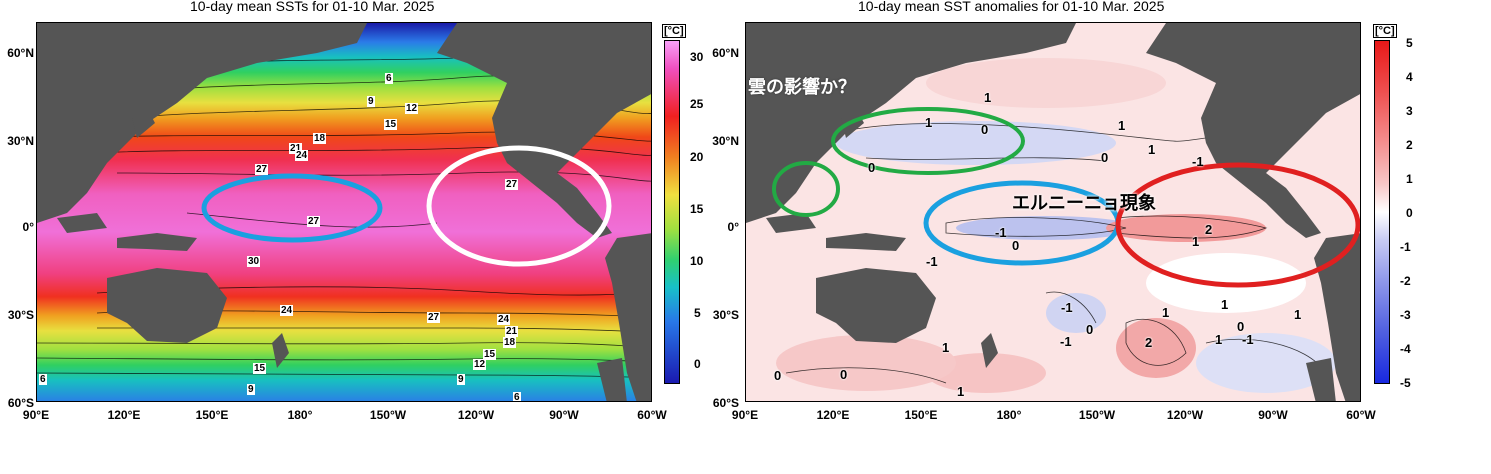 The image size is (1491, 474). What do you see at coordinates (1409, 145) in the screenshot?
I see `colorbar-tick: 2` at bounding box center [1409, 145].